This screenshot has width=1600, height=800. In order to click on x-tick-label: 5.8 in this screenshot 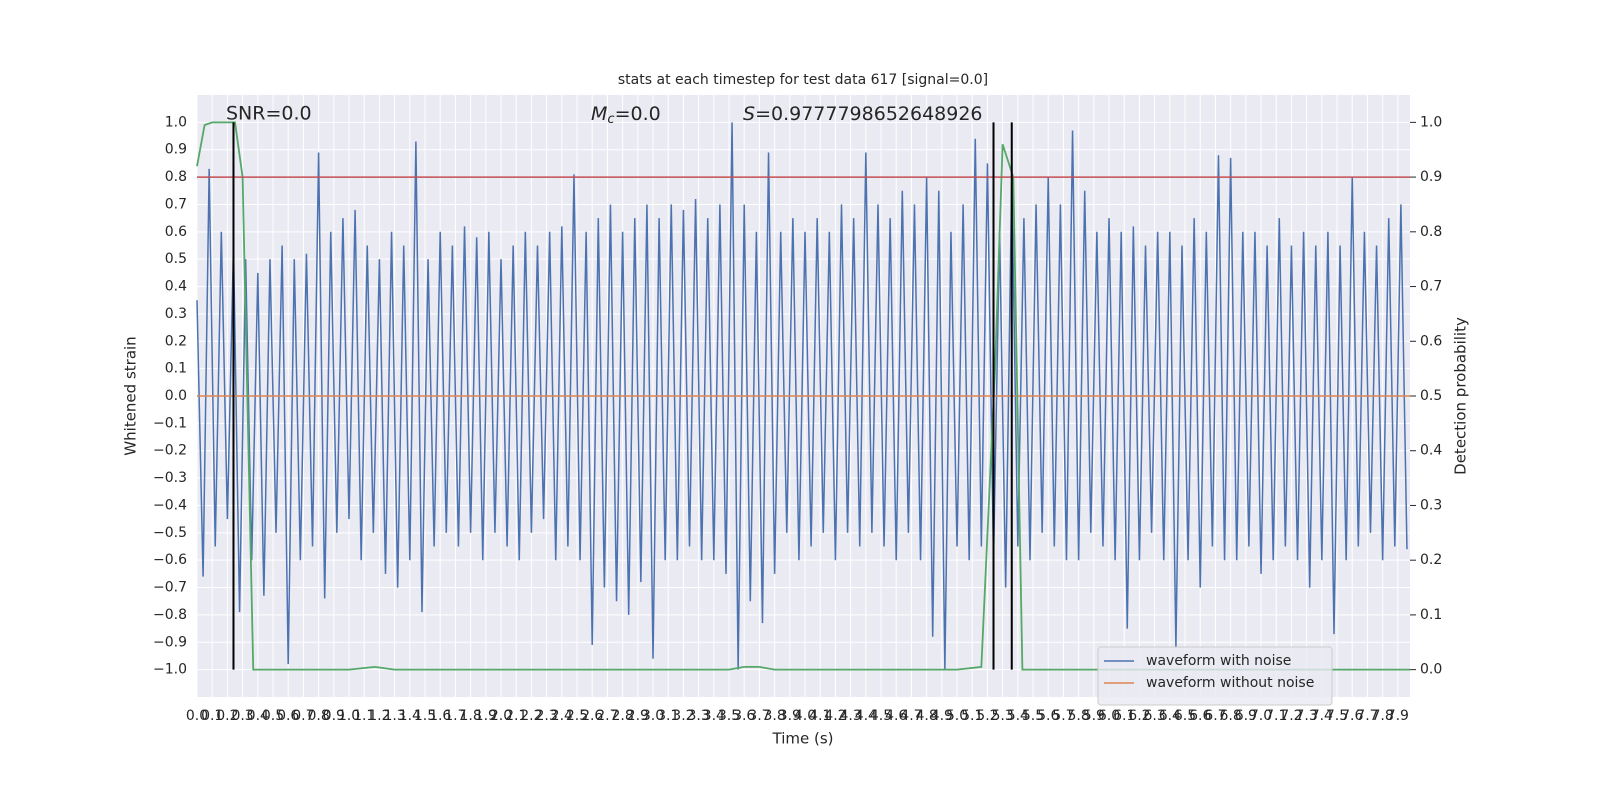, I will do `click(1078, 716)`.